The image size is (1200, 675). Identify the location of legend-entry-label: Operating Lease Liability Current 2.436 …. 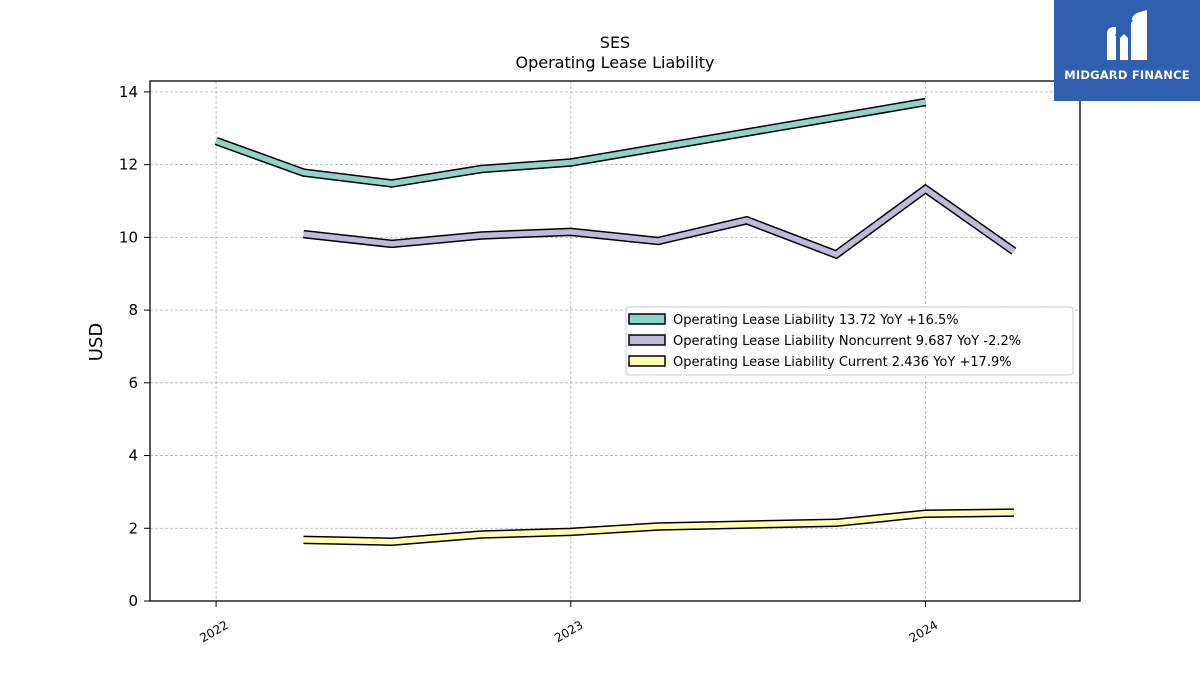
(842, 362).